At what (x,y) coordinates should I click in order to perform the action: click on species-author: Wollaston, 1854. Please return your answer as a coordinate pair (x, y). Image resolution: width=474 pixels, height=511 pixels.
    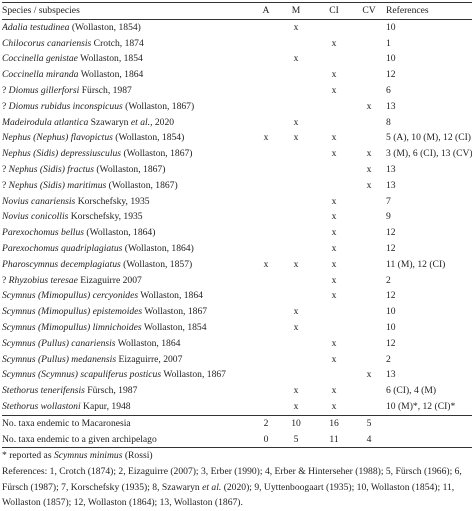
    Looking at the image, I should click on (174, 327).